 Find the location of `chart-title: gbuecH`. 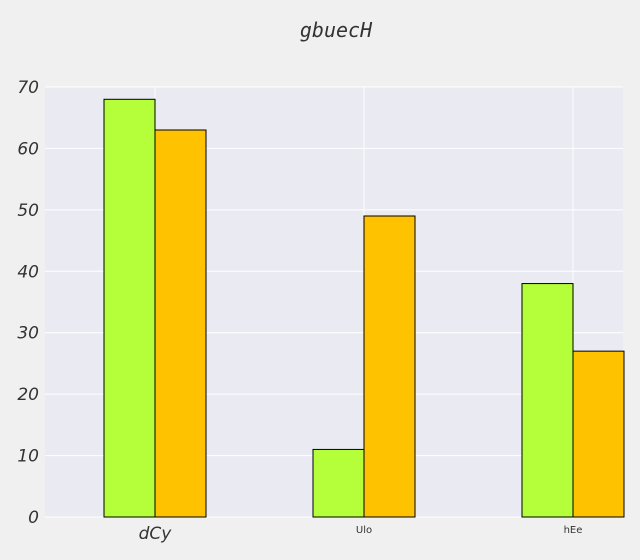

chart-title: gbuecH is located at coordinates (336, 30).